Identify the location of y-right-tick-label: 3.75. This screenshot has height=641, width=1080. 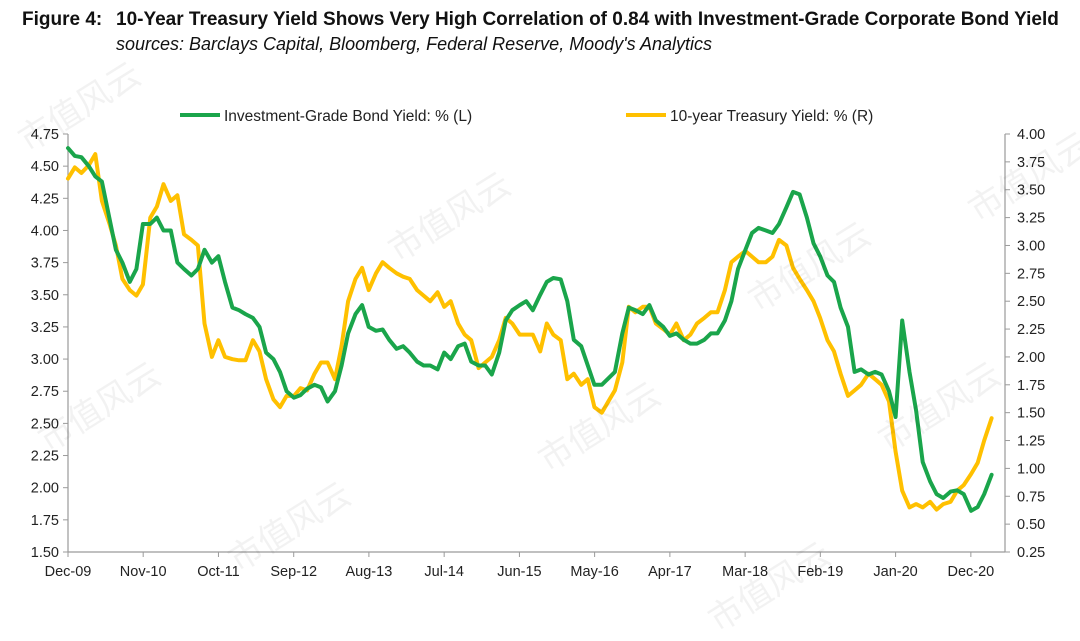
(1031, 163).